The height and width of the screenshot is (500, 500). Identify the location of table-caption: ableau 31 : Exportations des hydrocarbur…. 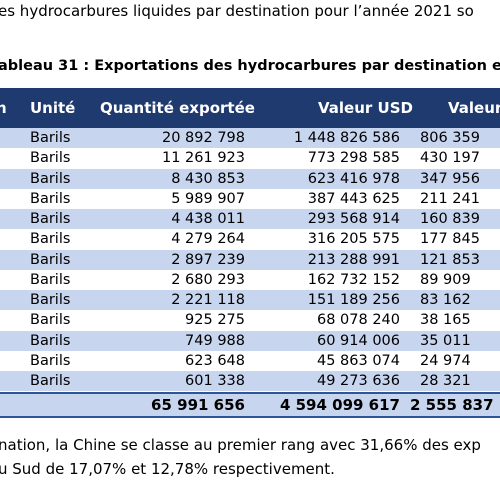
(250, 66).